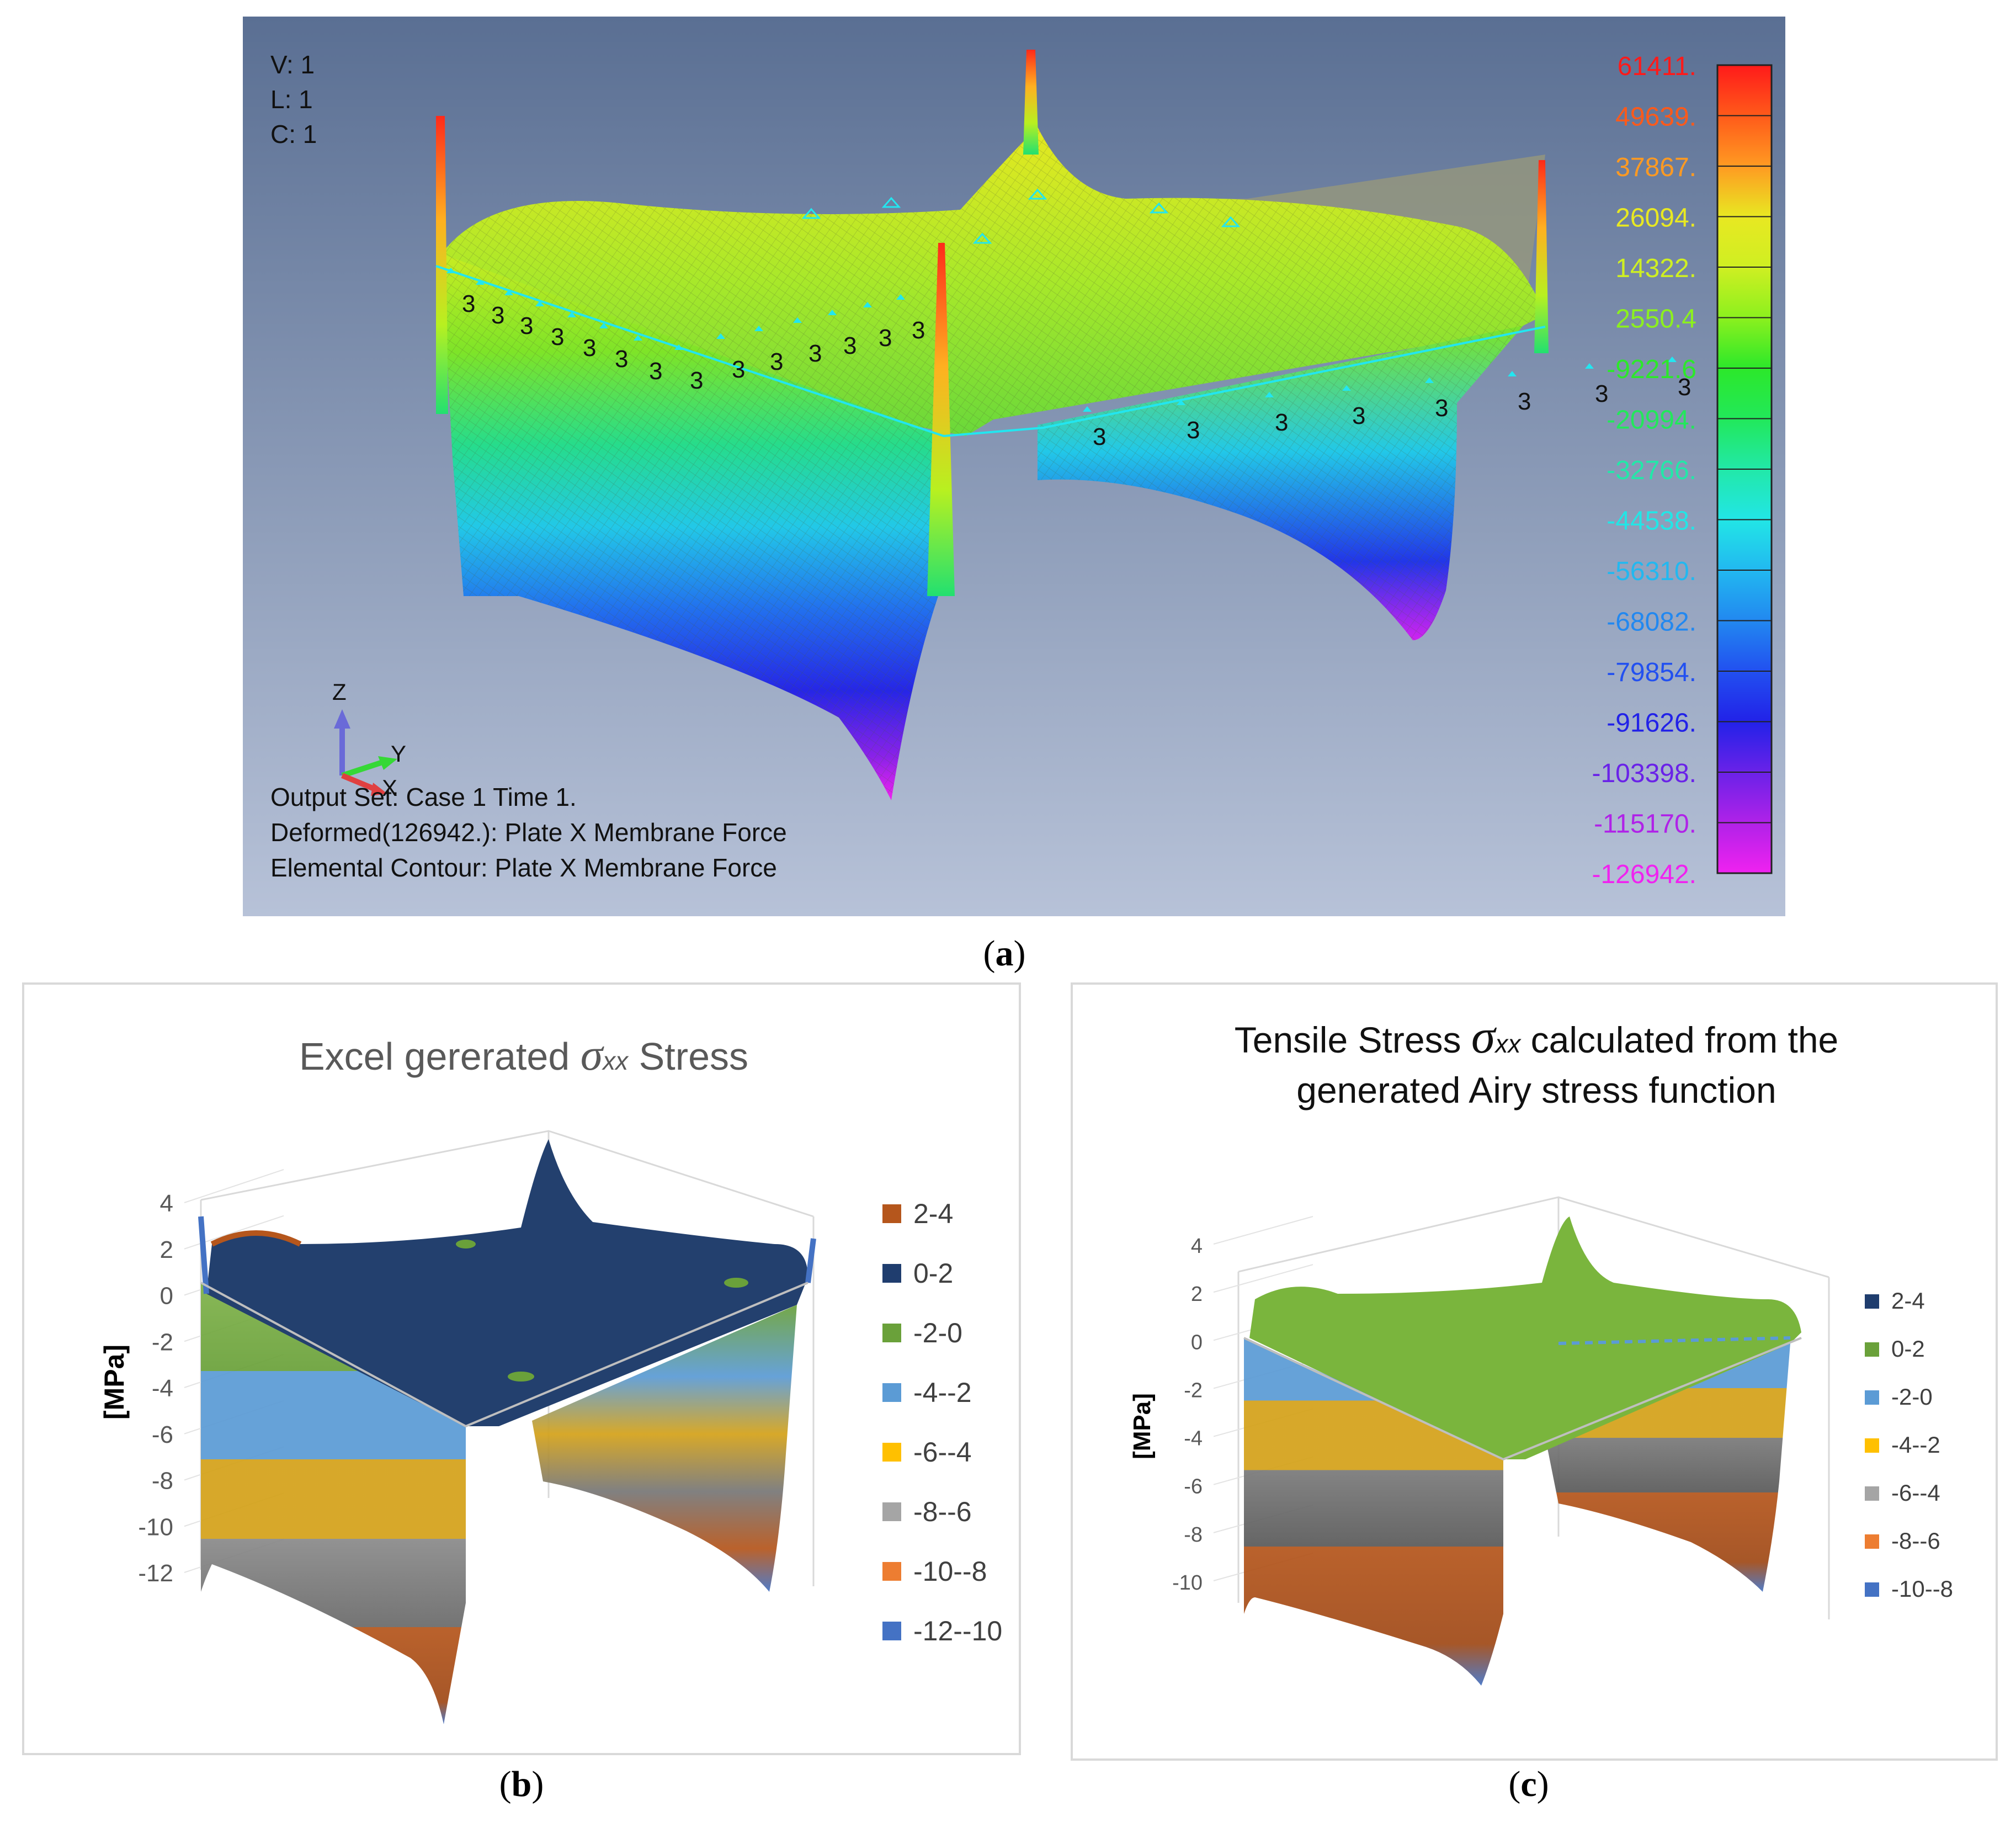  What do you see at coordinates (387, 763) in the screenshot?
I see `y-axis-head` at bounding box center [387, 763].